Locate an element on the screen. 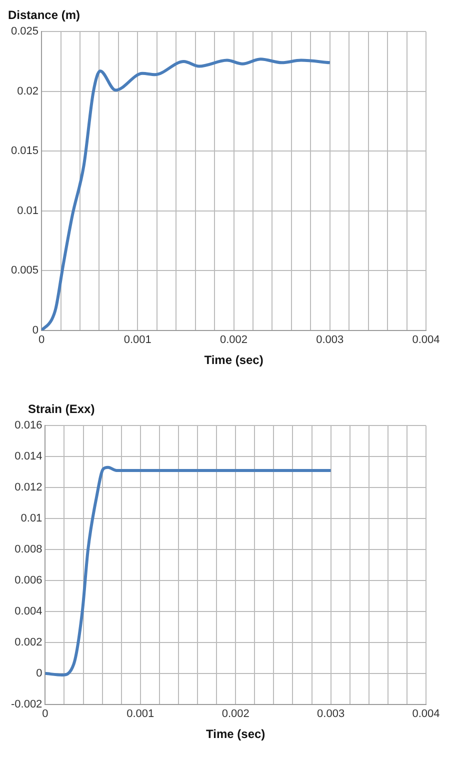 Image resolution: width=454 pixels, height=772 pixels. y-tick-label: 0.012 is located at coordinates (28, 488).